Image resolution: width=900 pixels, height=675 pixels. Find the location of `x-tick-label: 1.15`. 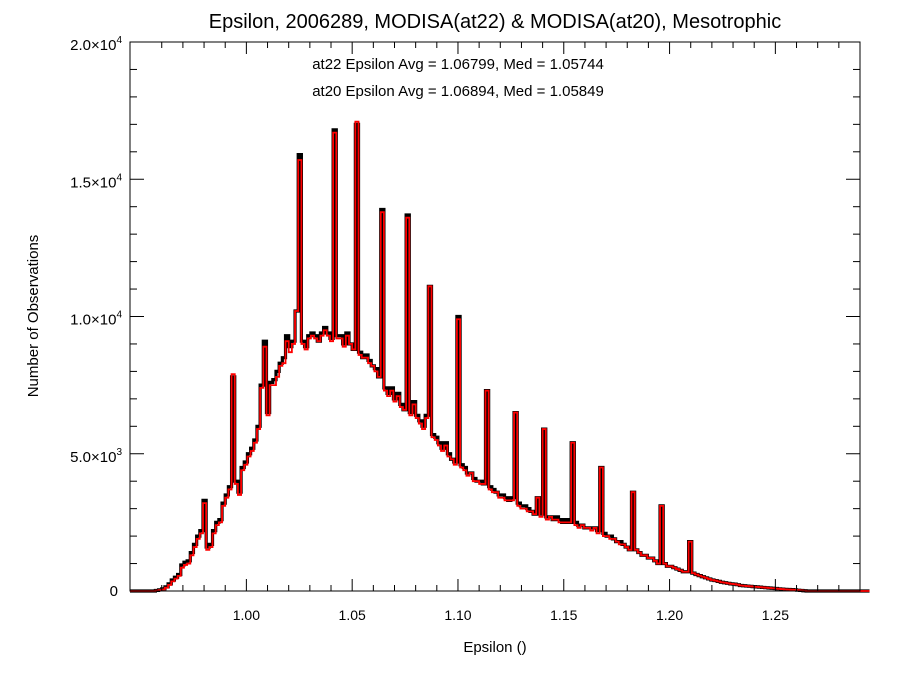

x-tick-label: 1.15 is located at coordinates (563, 615).